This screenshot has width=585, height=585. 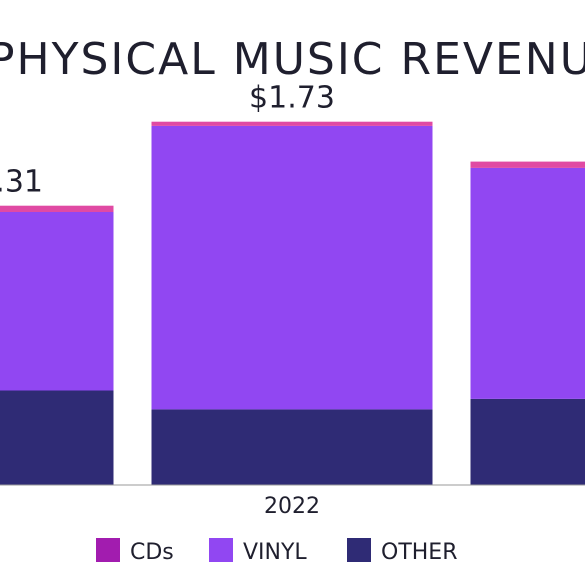 I want to click on legend-label-cds: CDs, so click(x=152, y=552).